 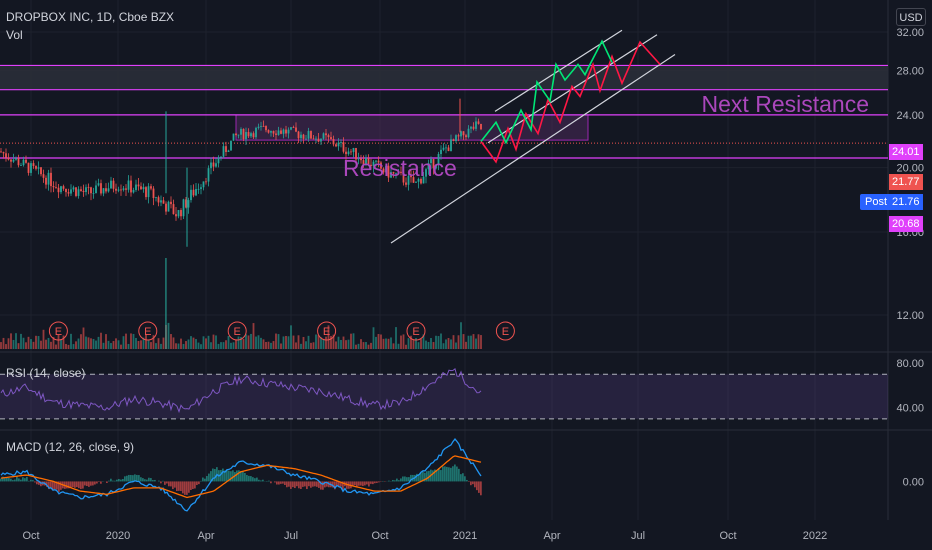 I want to click on price-tick-label: 20.00, so click(x=910, y=169).